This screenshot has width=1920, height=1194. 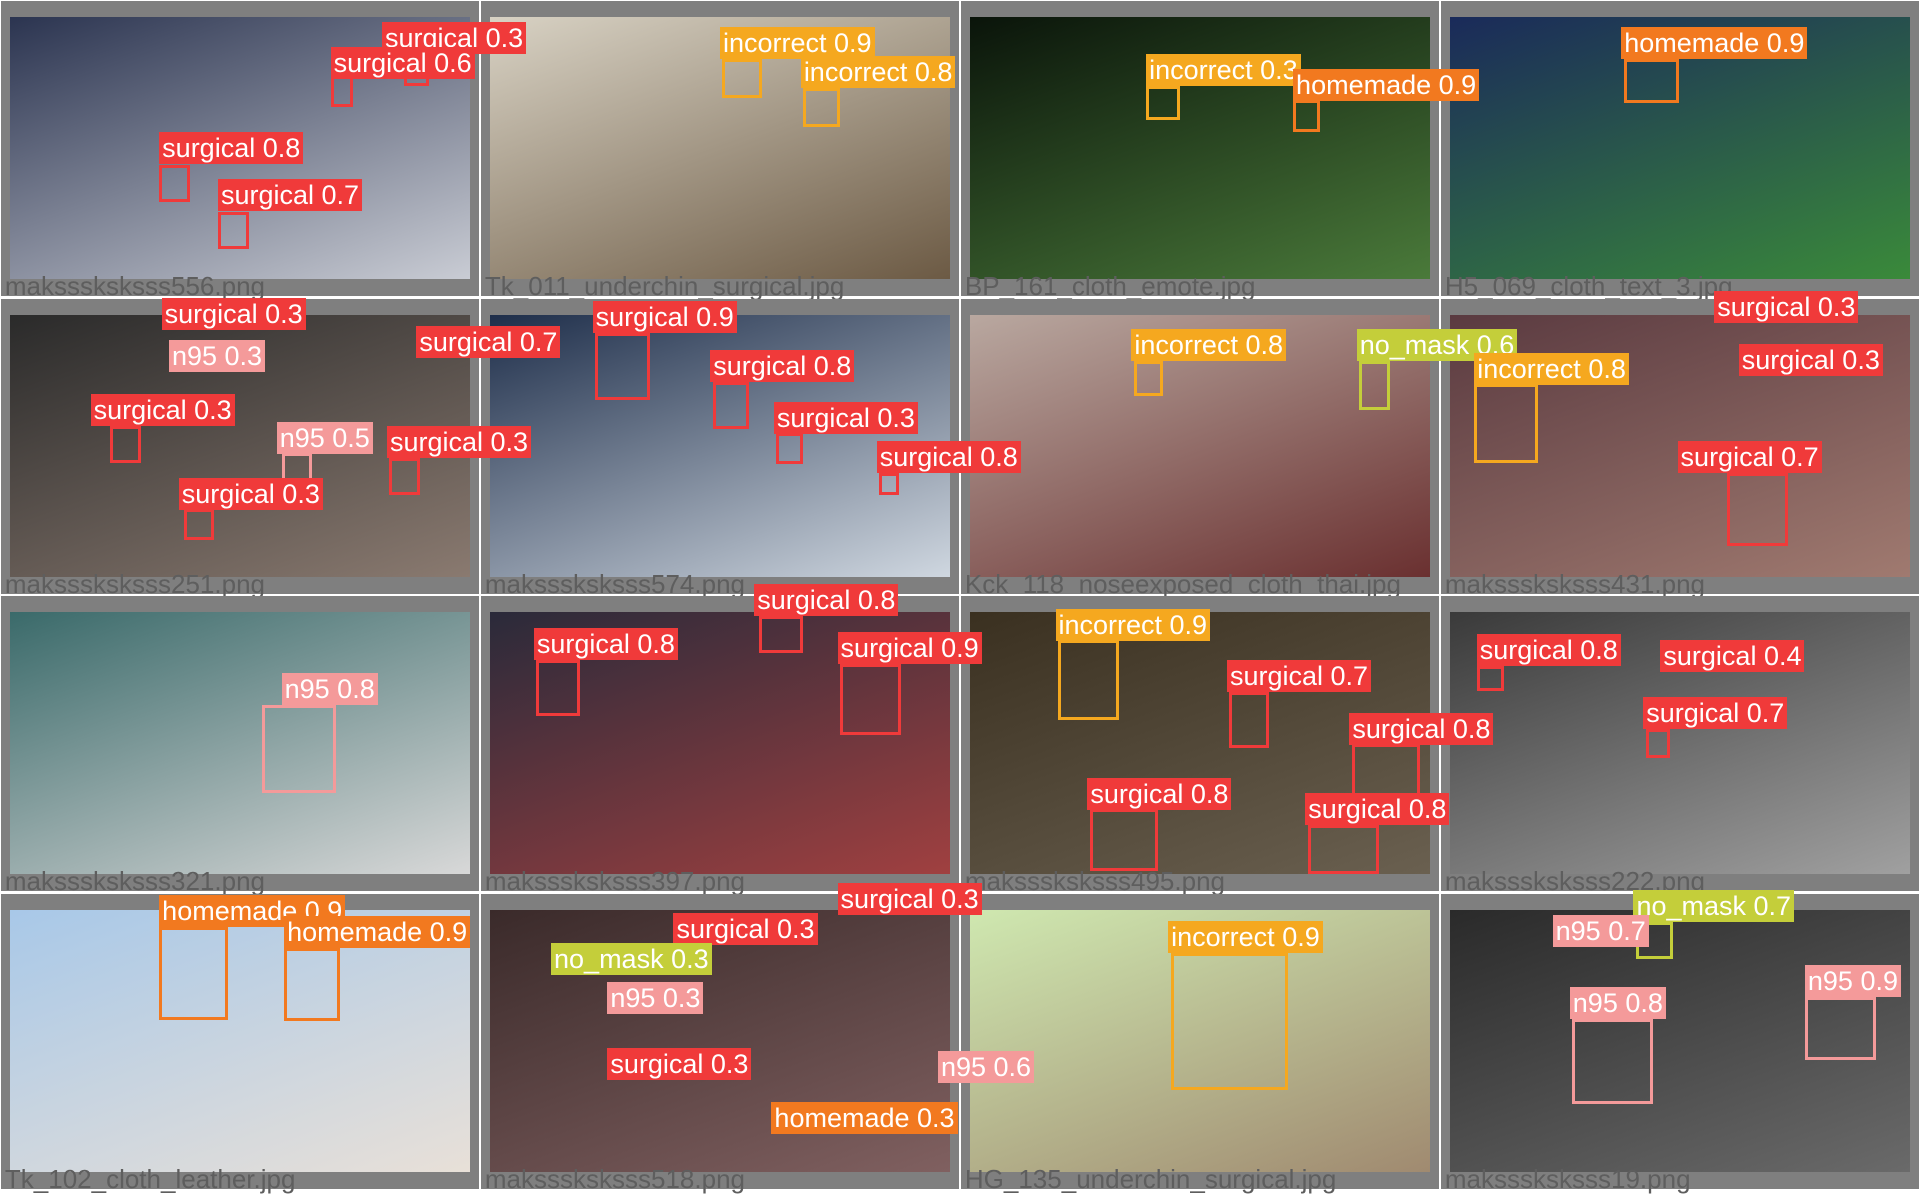 I want to click on filename: maksssksksss251.png, so click(x=134, y=583).